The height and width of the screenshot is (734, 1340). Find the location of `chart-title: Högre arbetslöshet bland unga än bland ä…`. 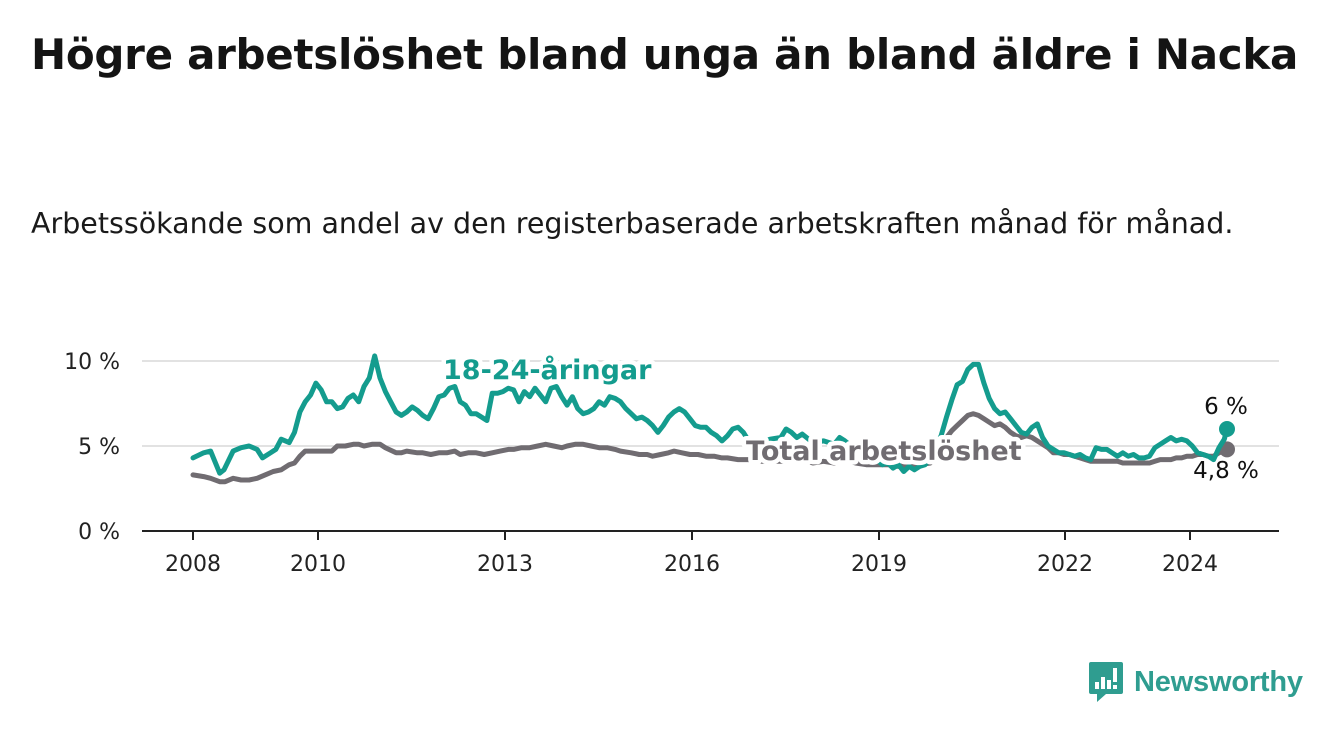

chart-title: Högre arbetslöshet bland unga än bland ä… is located at coordinates (665, 54).